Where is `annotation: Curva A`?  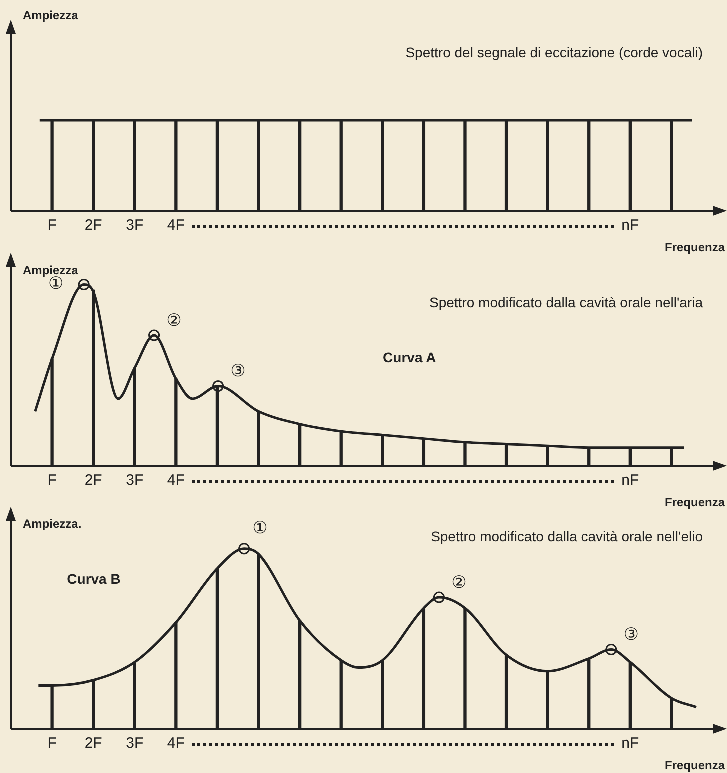 annotation: Curva A is located at coordinates (409, 357).